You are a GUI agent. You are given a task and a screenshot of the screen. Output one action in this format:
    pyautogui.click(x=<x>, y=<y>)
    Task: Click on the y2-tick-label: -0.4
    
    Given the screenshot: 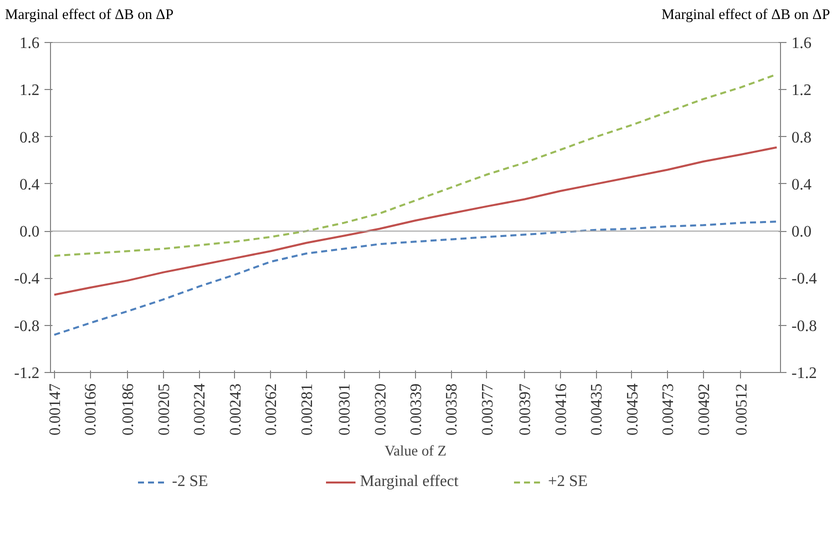 What is the action you would take?
    pyautogui.click(x=804, y=279)
    